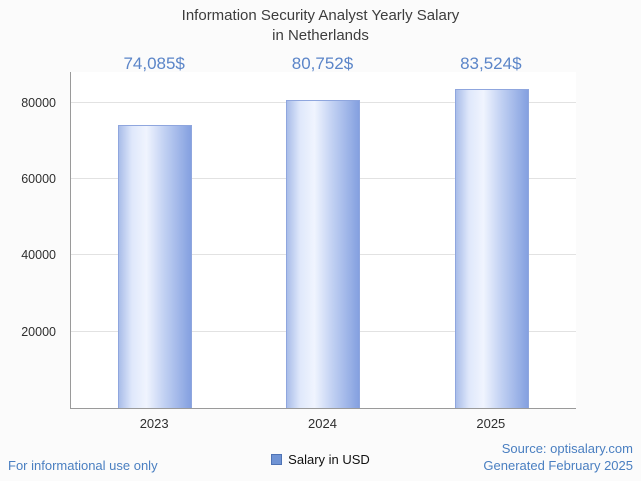 The image size is (641, 481). I want to click on x-axis-labels: 2023 2024 2025, so click(322, 423).